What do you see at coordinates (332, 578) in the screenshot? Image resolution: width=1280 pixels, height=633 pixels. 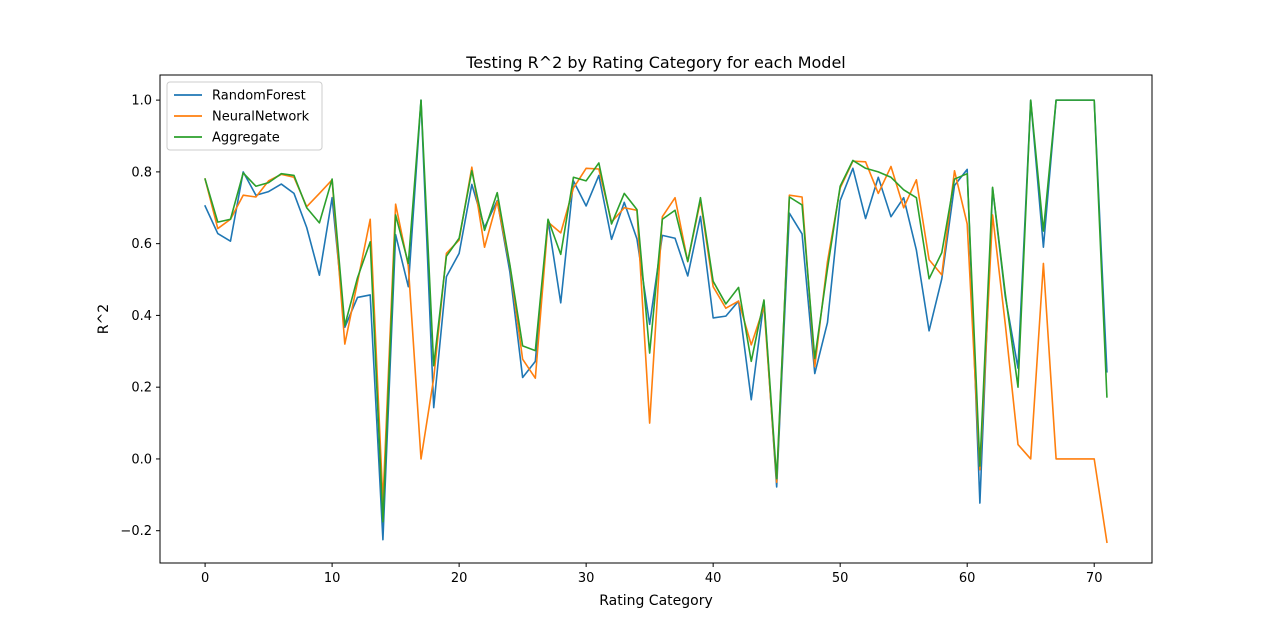 I see `x-tick-label: 10` at bounding box center [332, 578].